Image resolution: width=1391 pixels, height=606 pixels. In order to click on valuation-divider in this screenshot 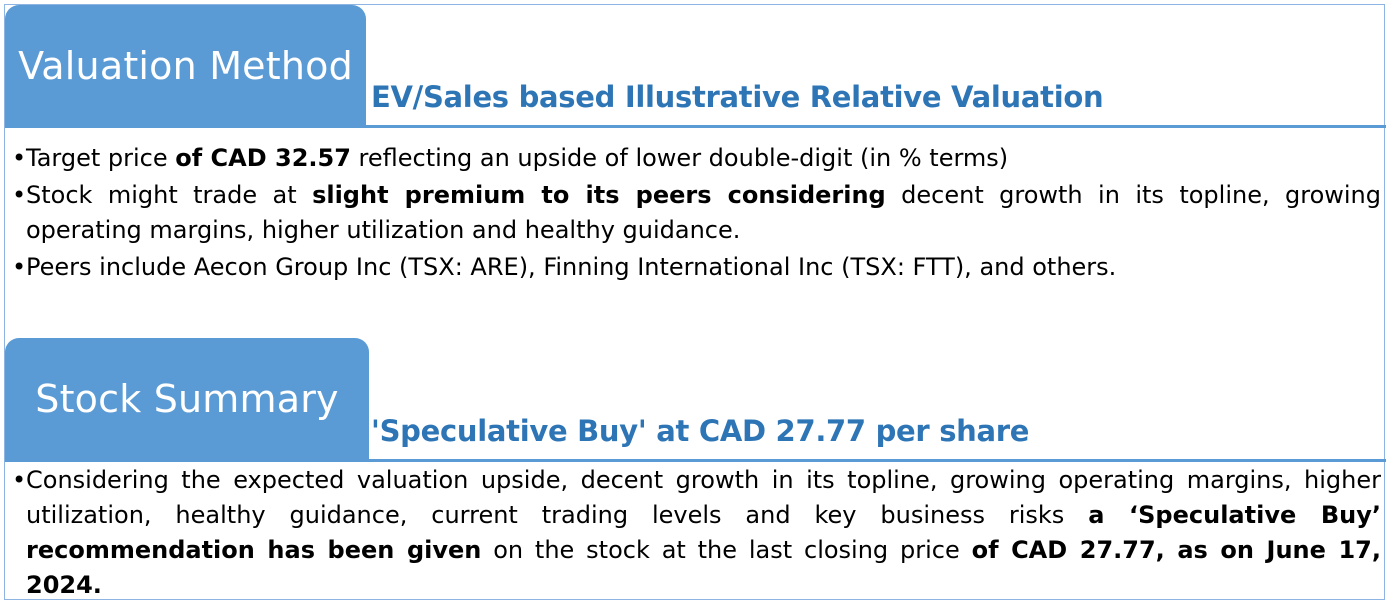, I will do `click(695, 126)`.